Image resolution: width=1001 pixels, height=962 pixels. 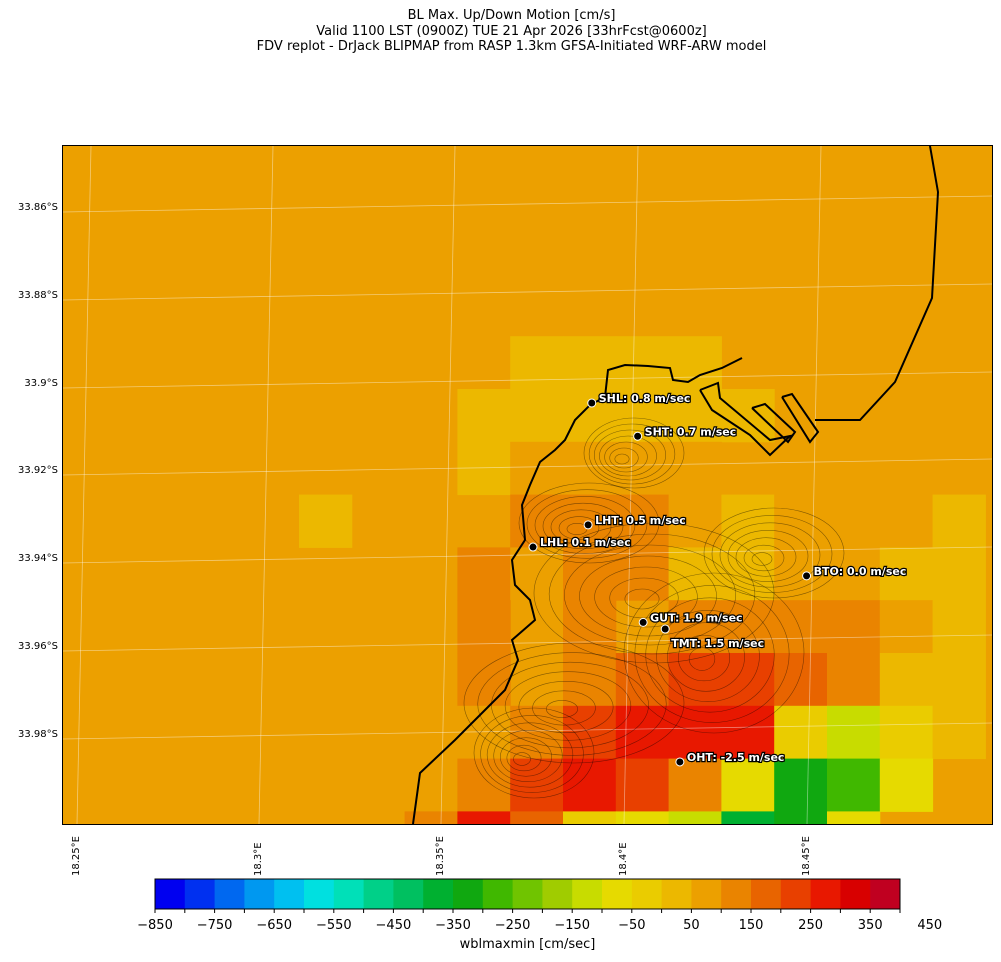 What do you see at coordinates (870, 925) in the screenshot?
I see `colorbar-tick-label: 350` at bounding box center [870, 925].